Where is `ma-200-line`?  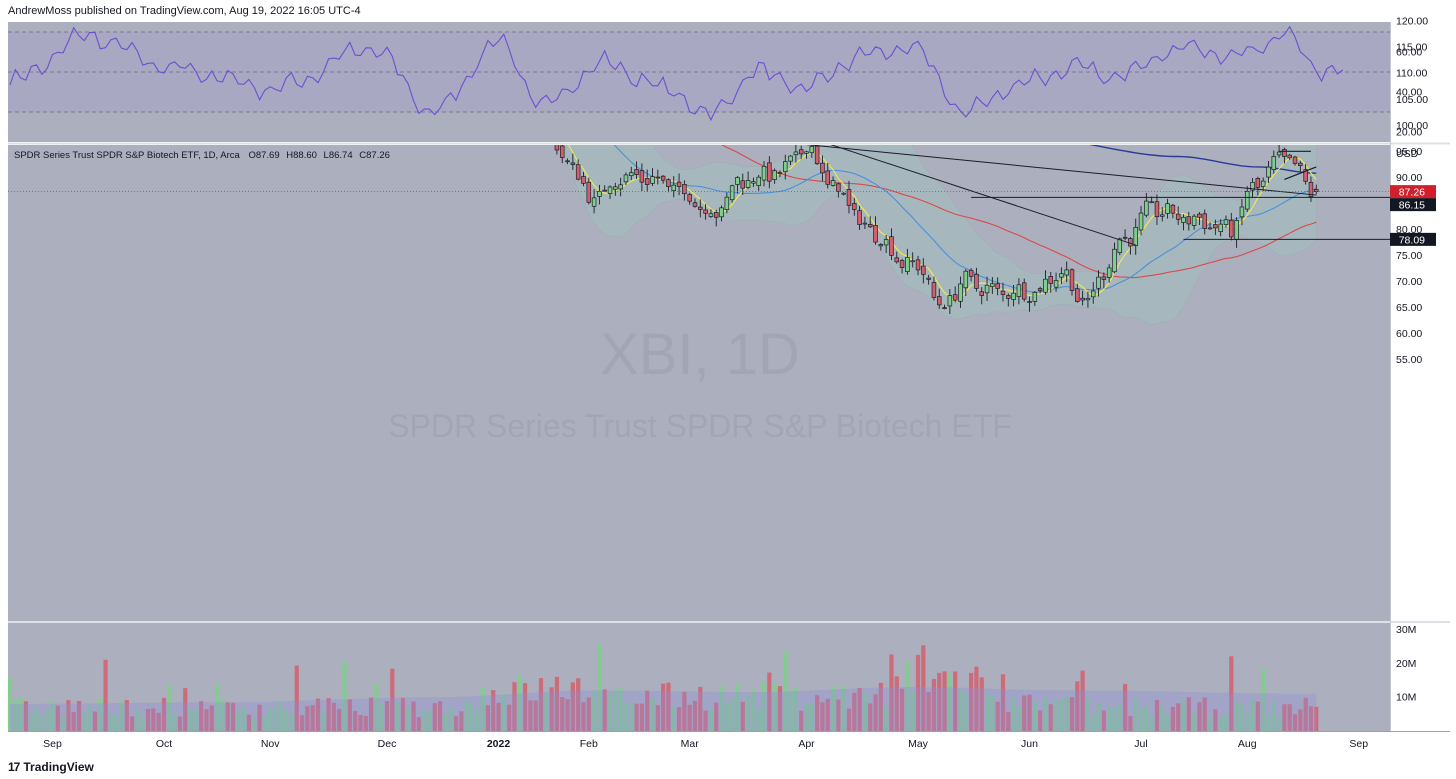
ma-200-line is located at coordinates (1202, 159).